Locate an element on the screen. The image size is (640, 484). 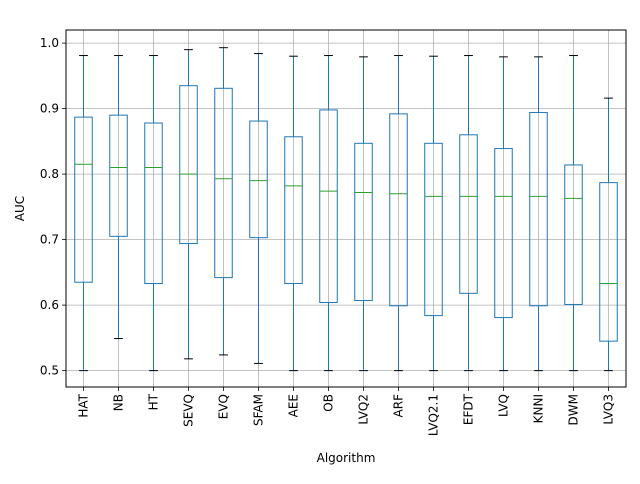
x-tick-label: EFDT is located at coordinates (469, 409).